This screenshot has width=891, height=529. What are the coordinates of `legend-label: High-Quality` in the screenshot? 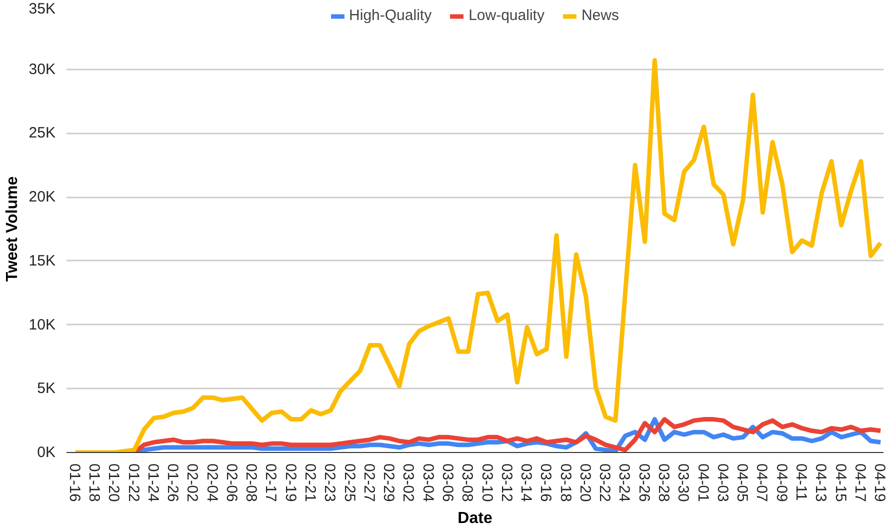 It's located at (390, 15).